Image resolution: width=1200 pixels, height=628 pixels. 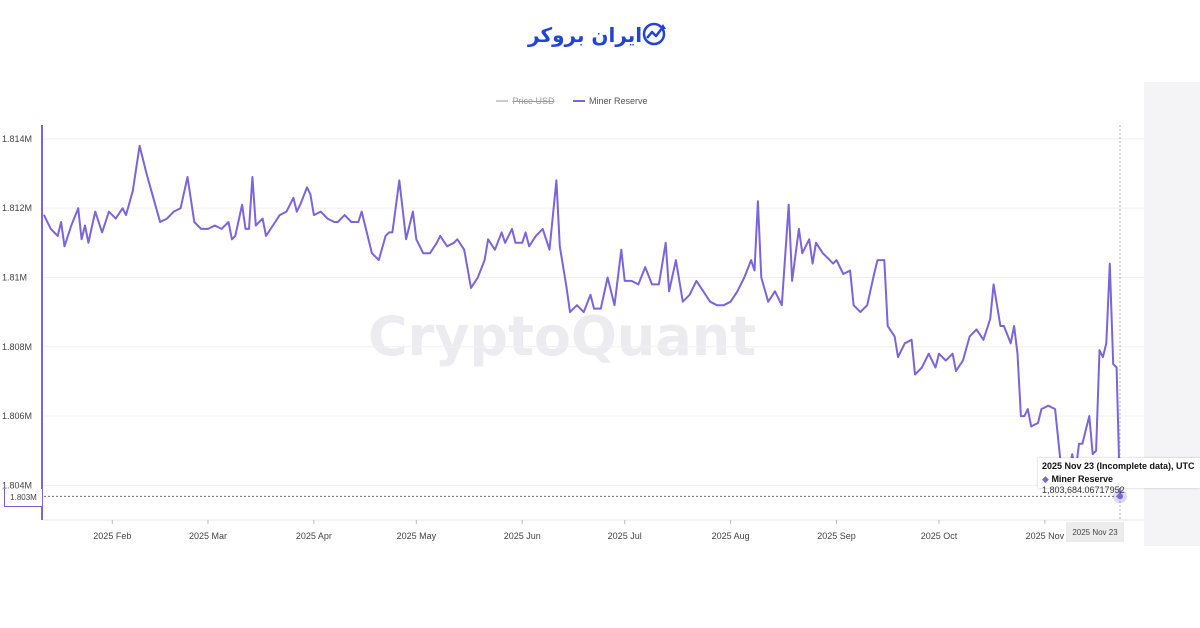 What do you see at coordinates (502, 101) in the screenshot?
I see `legend-swatch-price` at bounding box center [502, 101].